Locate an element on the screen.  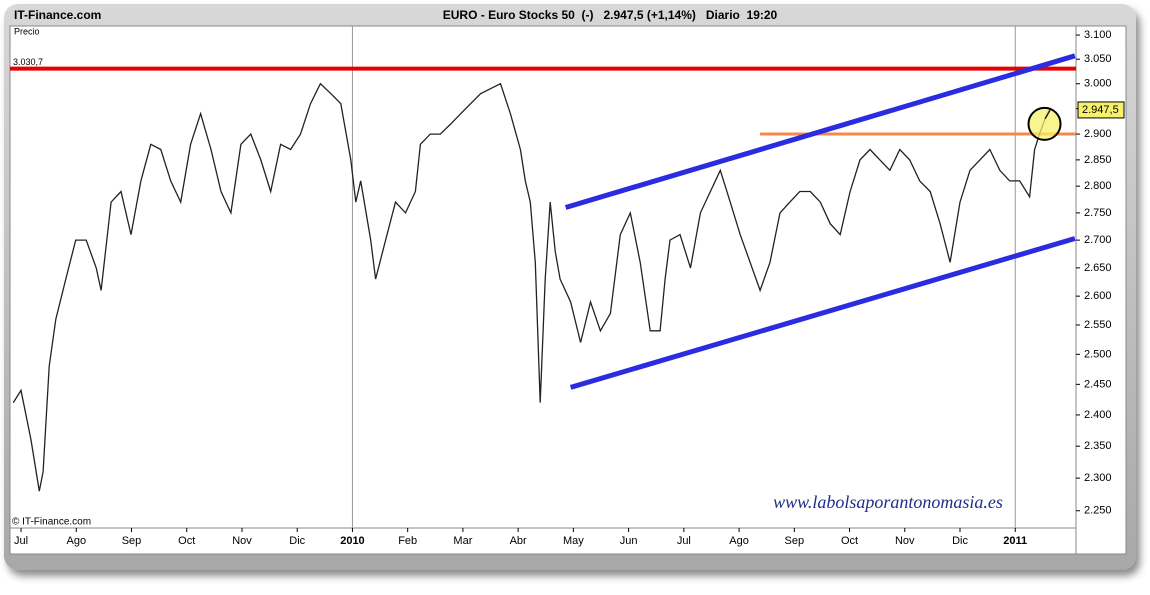
x-tick-label: 2011 is located at coordinates (1015, 541).